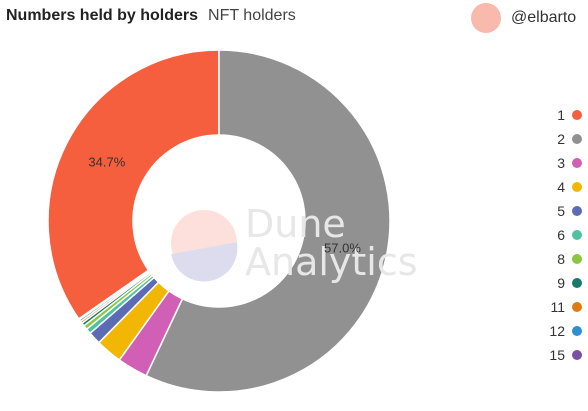 The image size is (588, 411). What do you see at coordinates (204, 262) in the screenshot?
I see `watermark-logo-lower` at bounding box center [204, 262].